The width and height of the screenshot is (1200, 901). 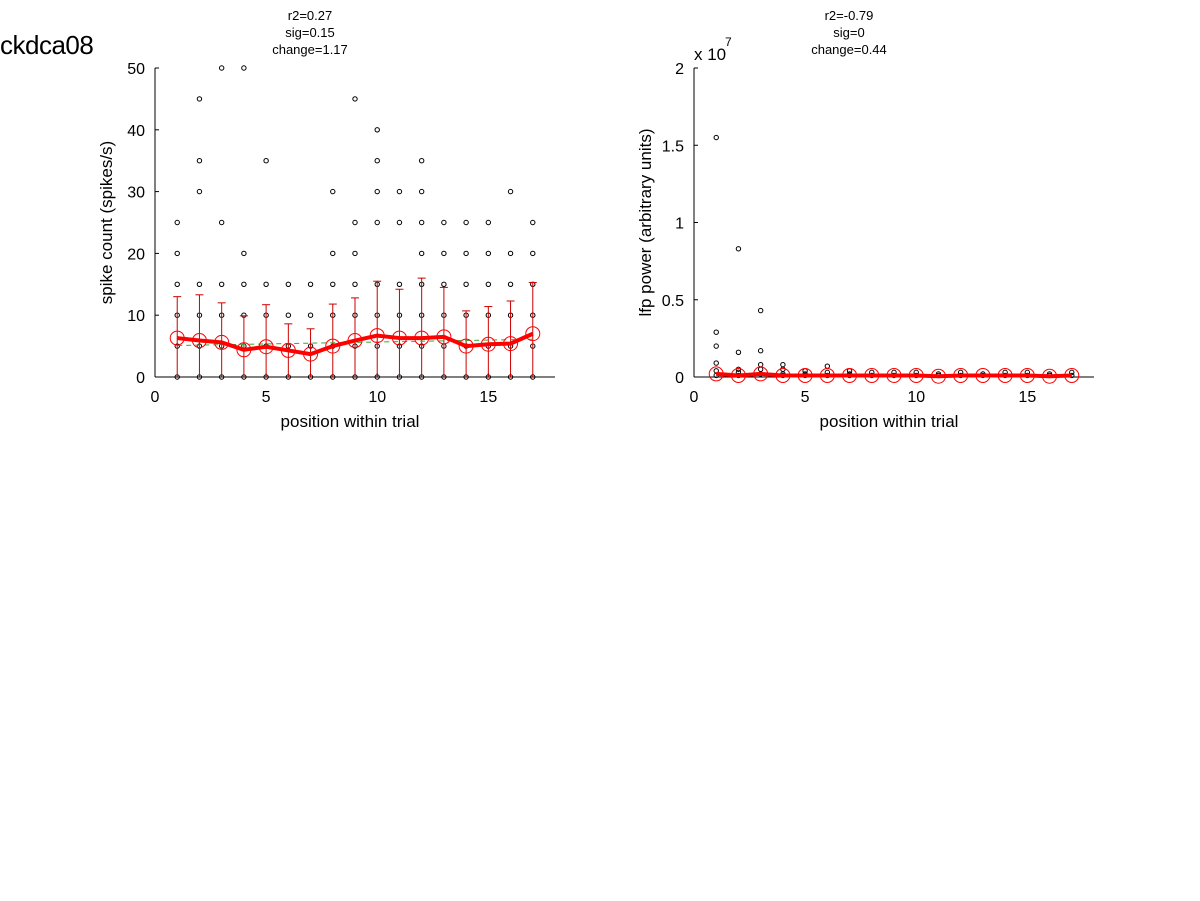 I want to click on x-tick-label: 0, so click(x=155, y=397).